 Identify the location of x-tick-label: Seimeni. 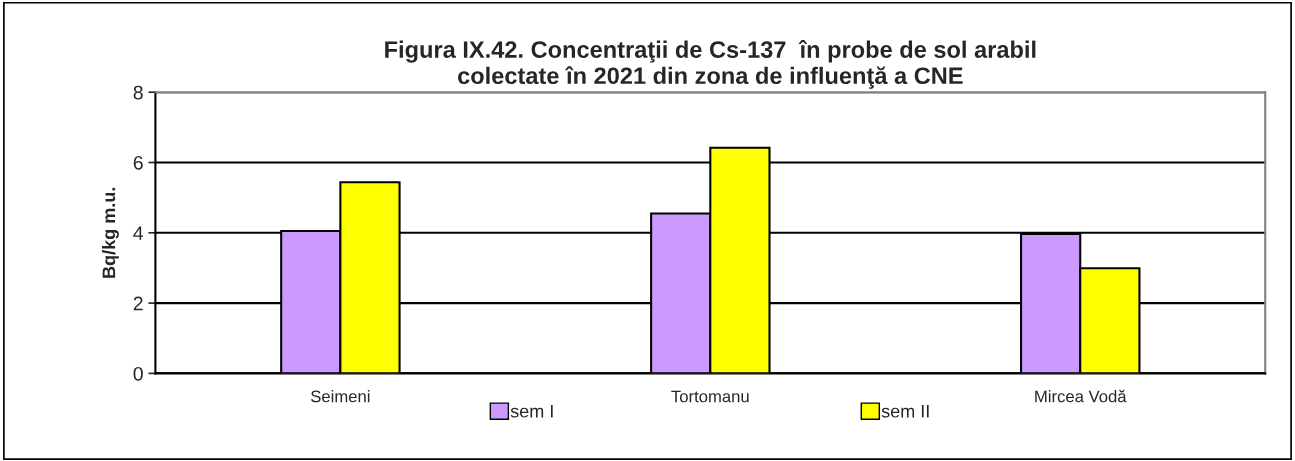
(340, 396).